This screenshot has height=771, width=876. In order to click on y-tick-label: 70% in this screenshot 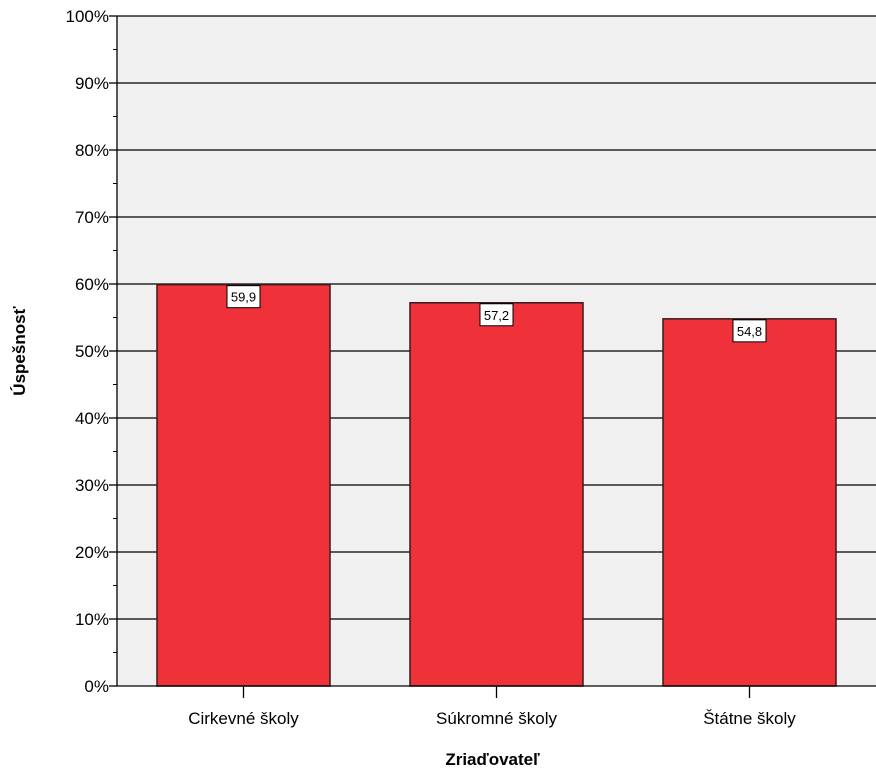, I will do `click(92, 217)`.